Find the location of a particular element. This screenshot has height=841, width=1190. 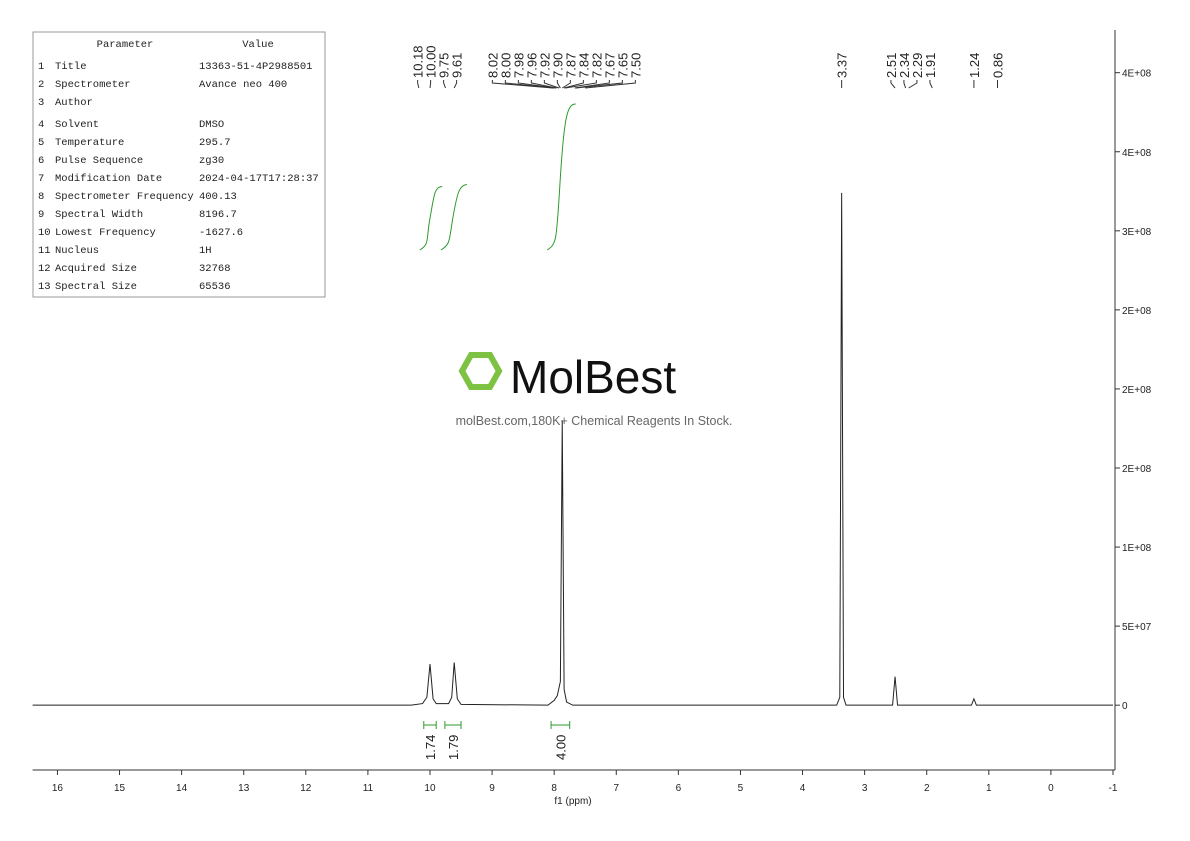

table-cell: Spectral Width is located at coordinates (99, 215).